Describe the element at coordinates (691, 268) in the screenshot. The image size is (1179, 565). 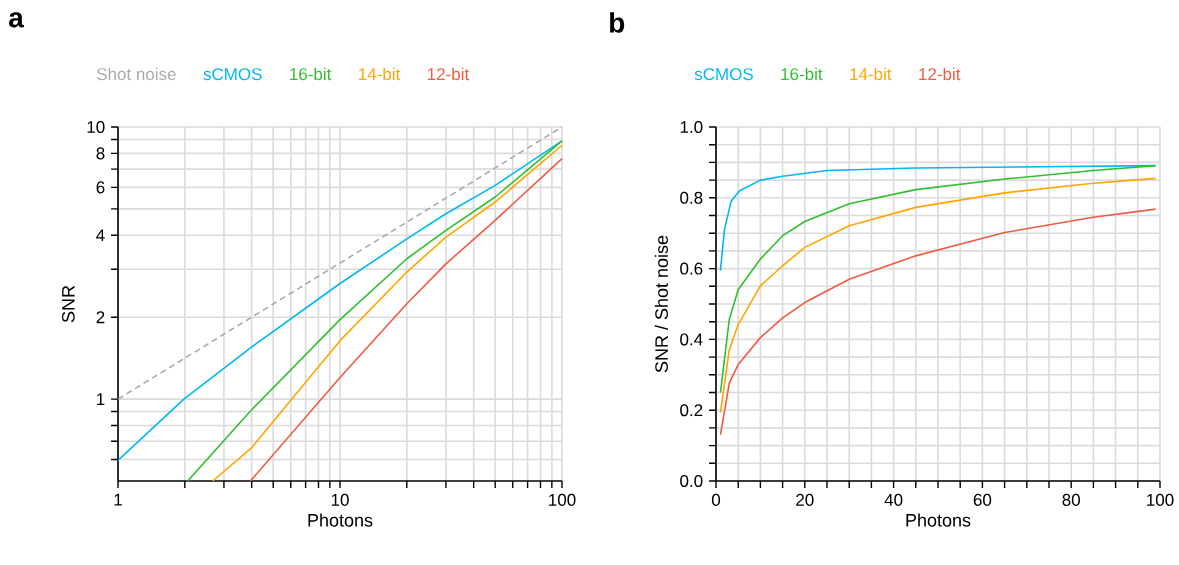
I see `y-tick-label: 0.6` at that location.